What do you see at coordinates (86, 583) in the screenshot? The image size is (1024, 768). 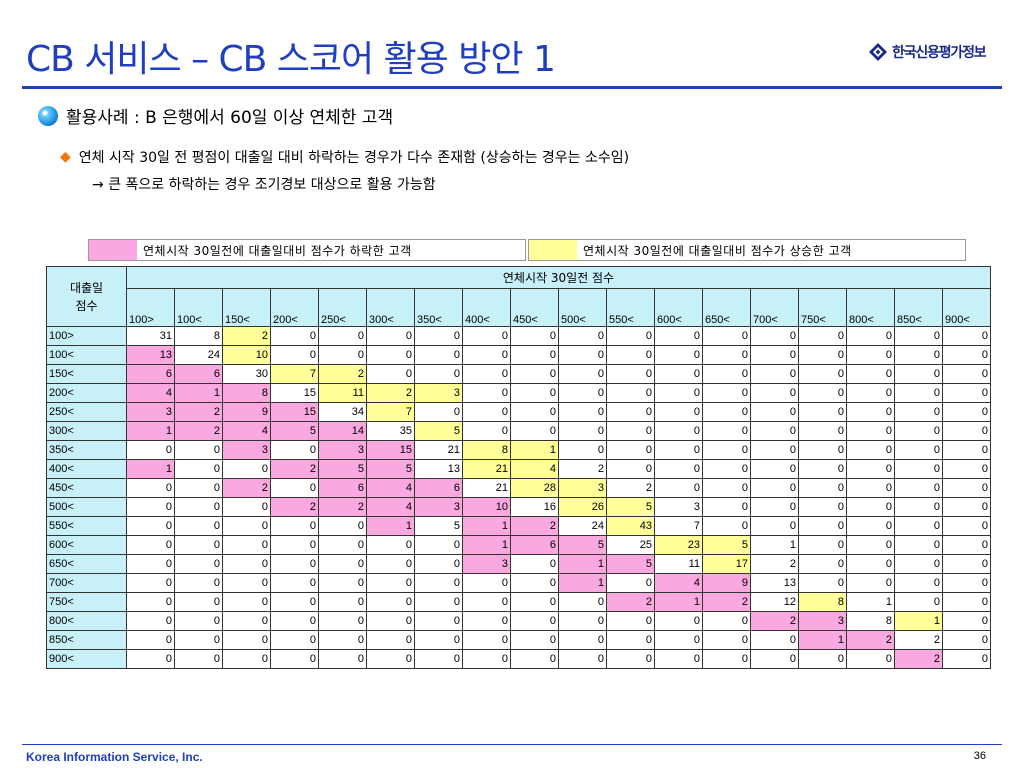 I see `row-header: 700<` at bounding box center [86, 583].